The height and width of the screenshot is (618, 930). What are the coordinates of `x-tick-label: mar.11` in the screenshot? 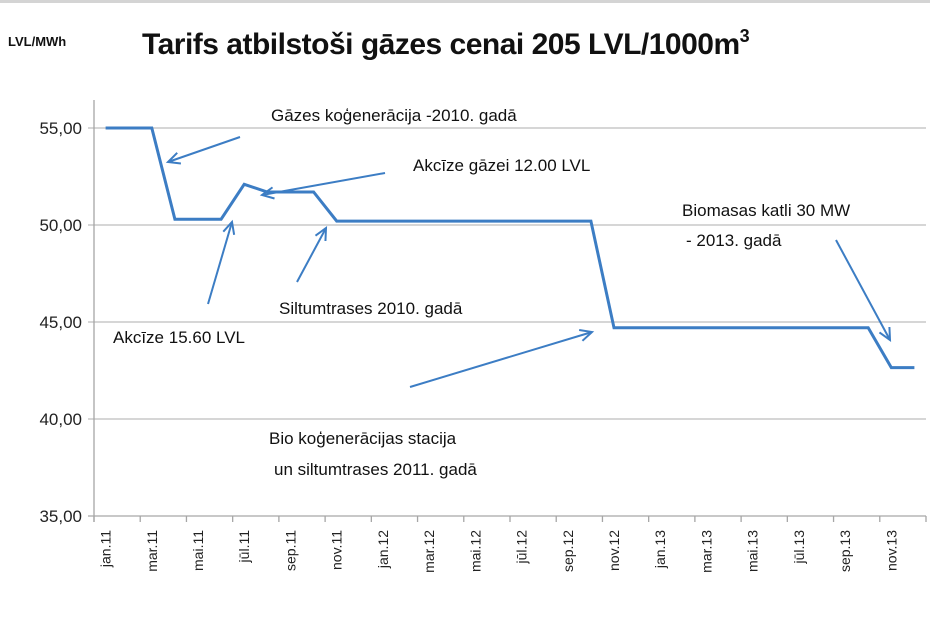 It's located at (152, 551).